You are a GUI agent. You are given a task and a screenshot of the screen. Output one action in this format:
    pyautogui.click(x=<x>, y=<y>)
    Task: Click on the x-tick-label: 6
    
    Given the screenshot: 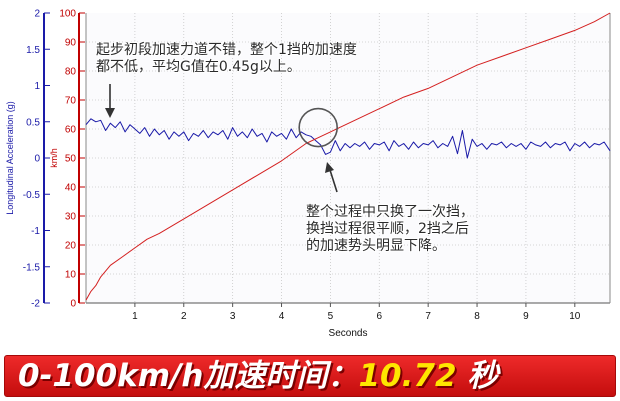 What is the action you would take?
    pyautogui.click(x=380, y=316)
    